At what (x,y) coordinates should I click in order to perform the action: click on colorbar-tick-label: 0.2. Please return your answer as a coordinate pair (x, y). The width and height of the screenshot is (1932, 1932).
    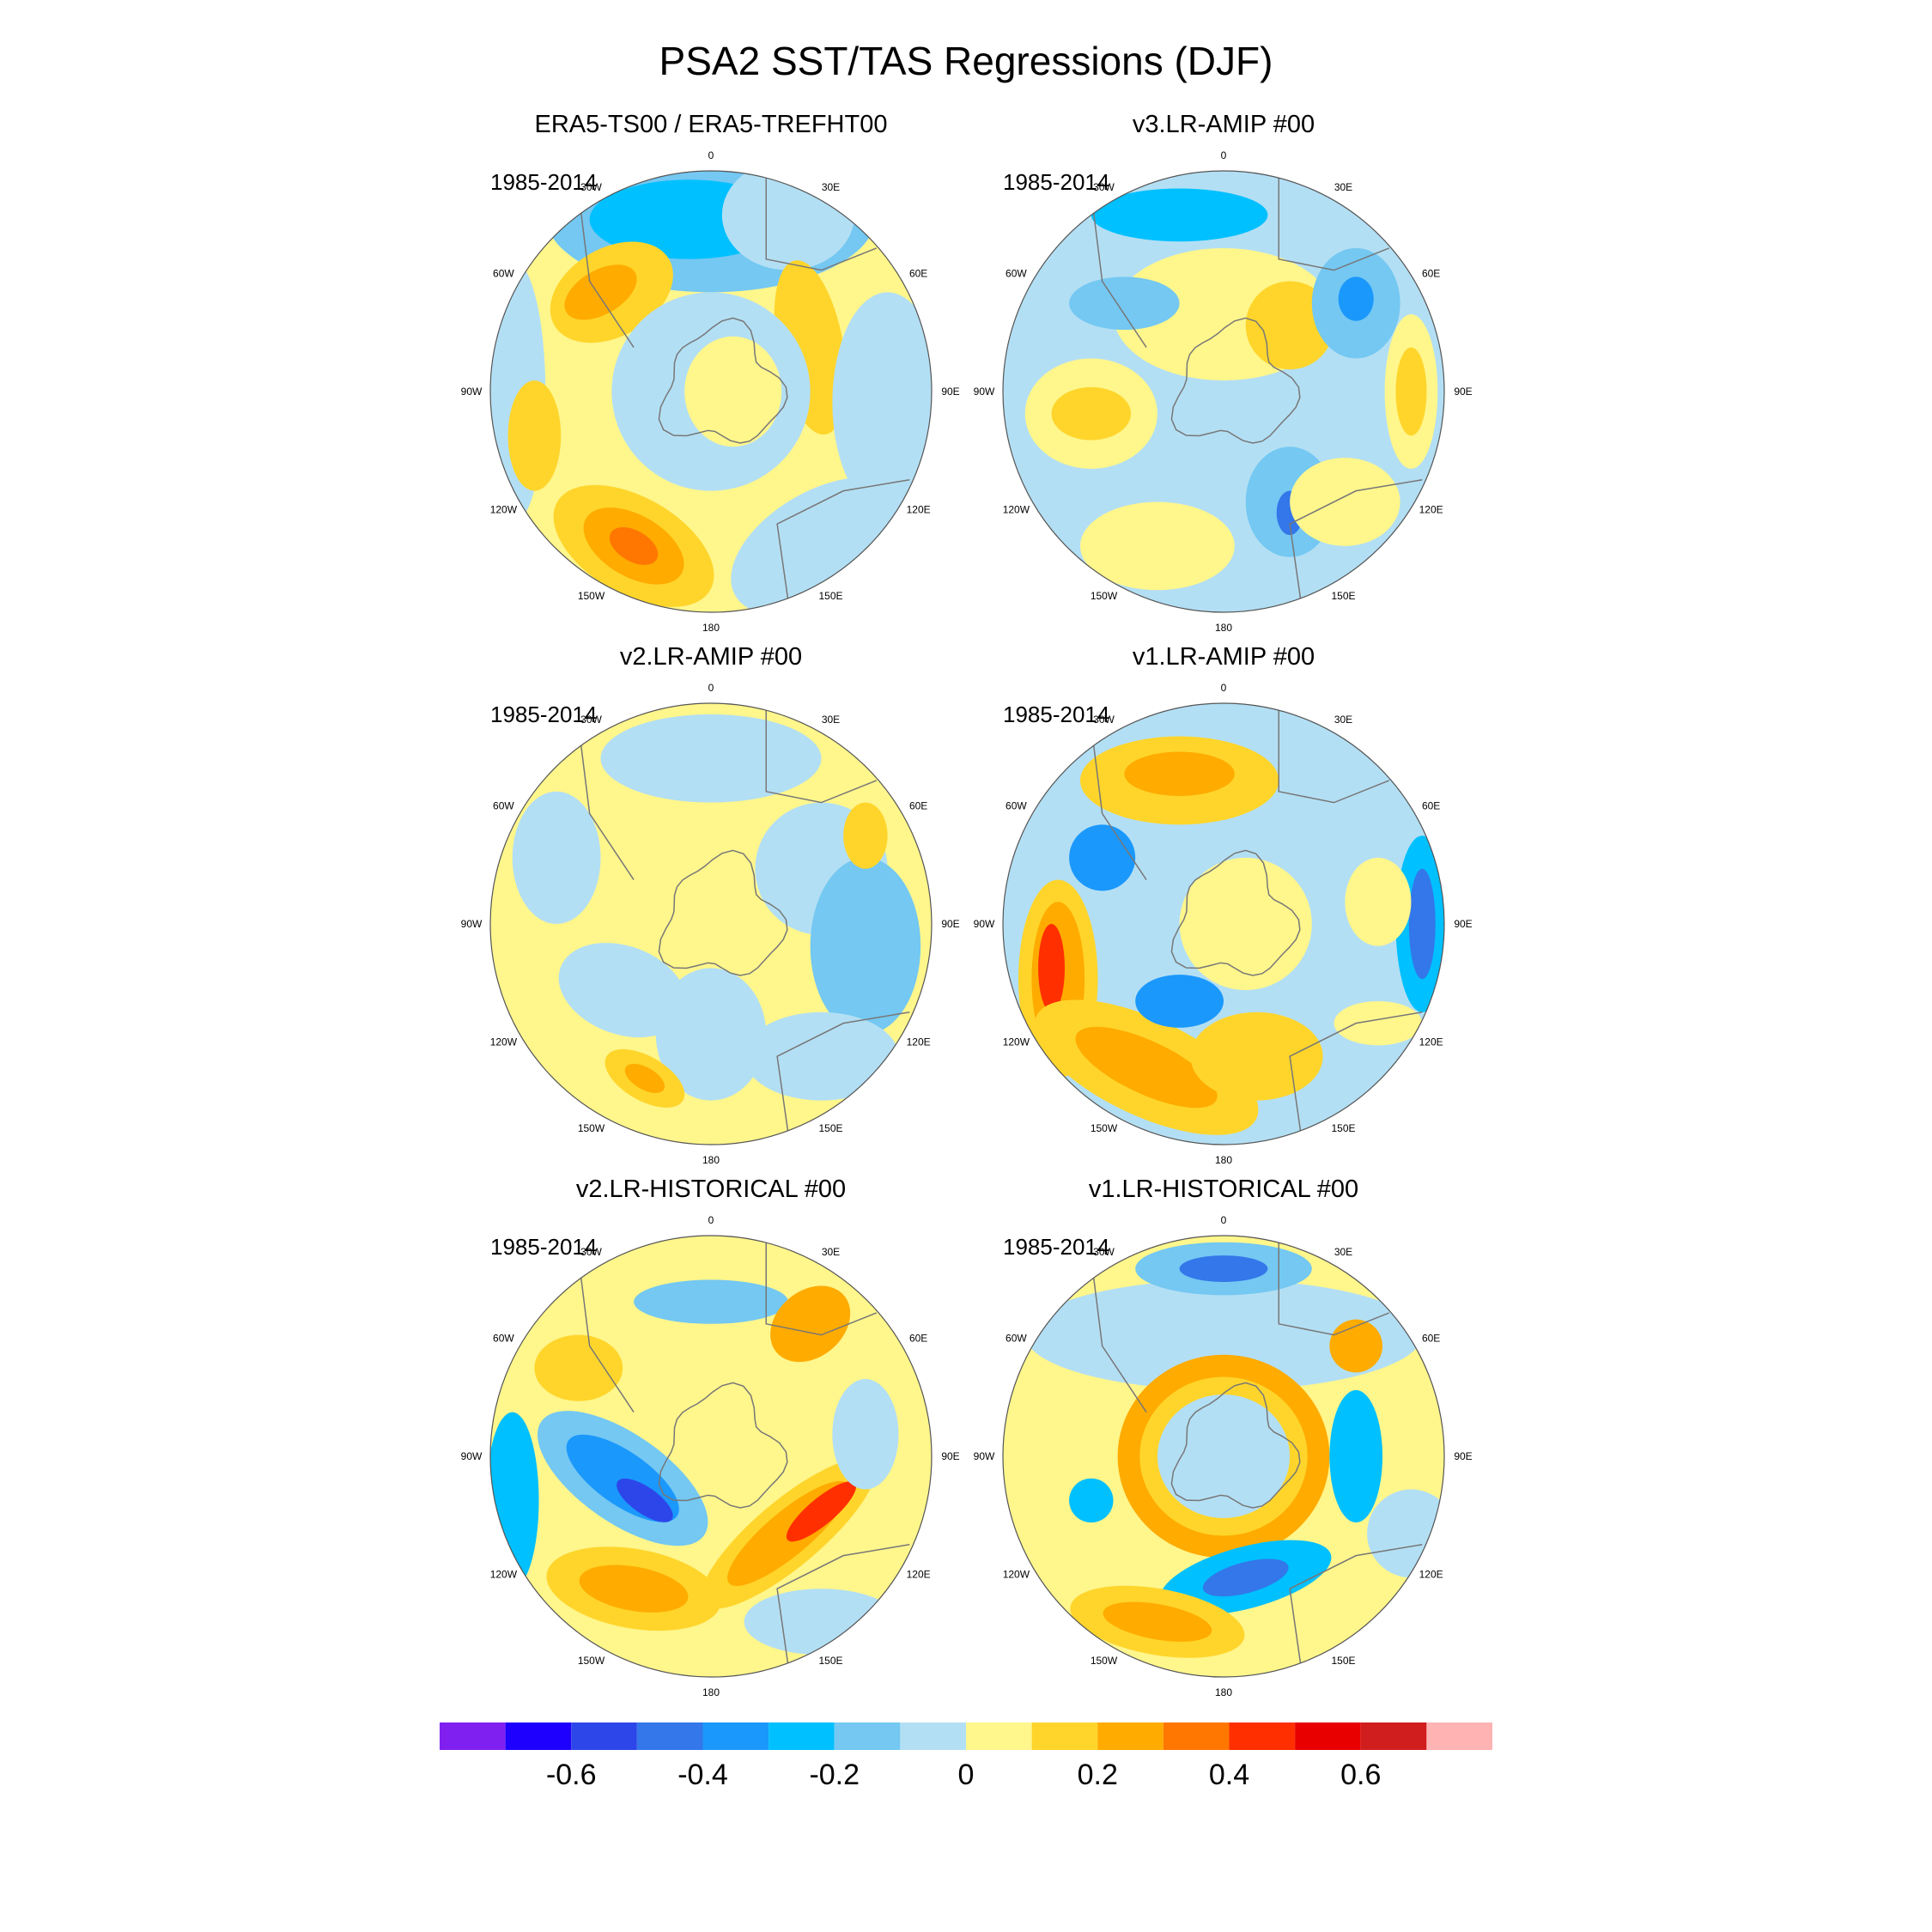
    Looking at the image, I should click on (1098, 1775).